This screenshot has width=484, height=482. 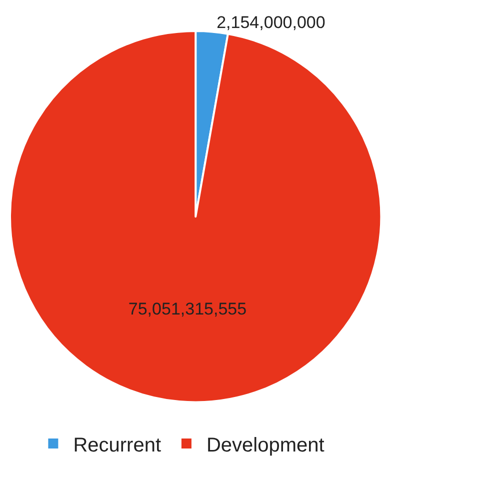 What do you see at coordinates (271, 22) in the screenshot?
I see `data-label: 2,154,000,000` at bounding box center [271, 22].